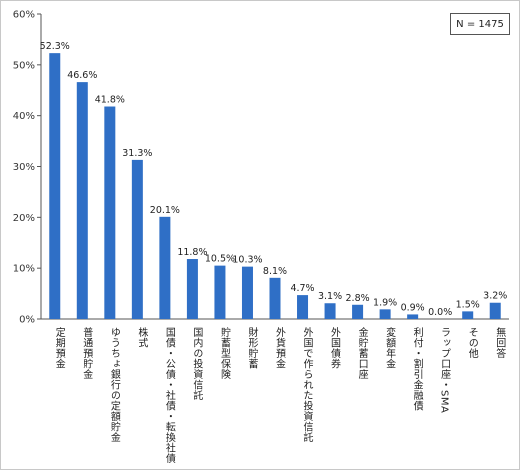 The height and width of the screenshot is (470, 520). Describe the element at coordinates (197, 364) in the screenshot. I see `category-label: 国内の投資信託` at that location.